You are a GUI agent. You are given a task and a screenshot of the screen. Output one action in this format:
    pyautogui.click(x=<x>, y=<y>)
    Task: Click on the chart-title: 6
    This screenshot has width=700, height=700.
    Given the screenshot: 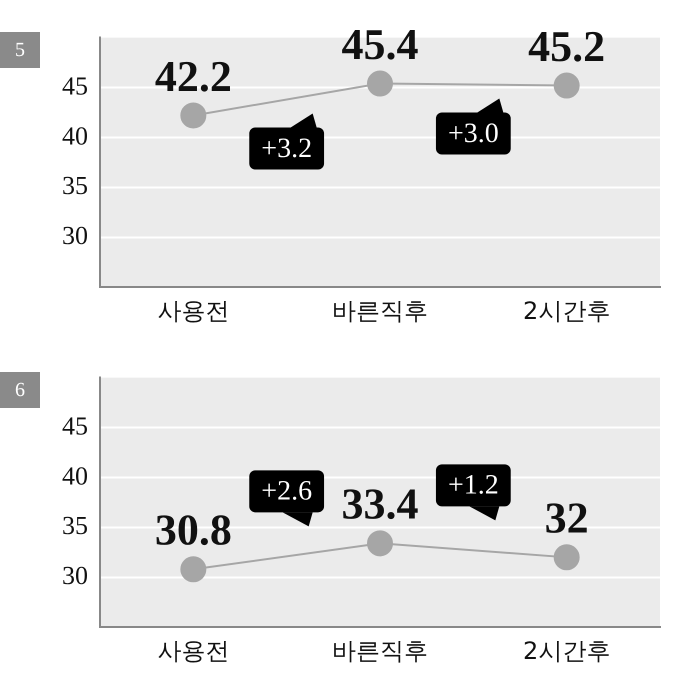 What is the action you would take?
    pyautogui.click(x=20, y=390)
    